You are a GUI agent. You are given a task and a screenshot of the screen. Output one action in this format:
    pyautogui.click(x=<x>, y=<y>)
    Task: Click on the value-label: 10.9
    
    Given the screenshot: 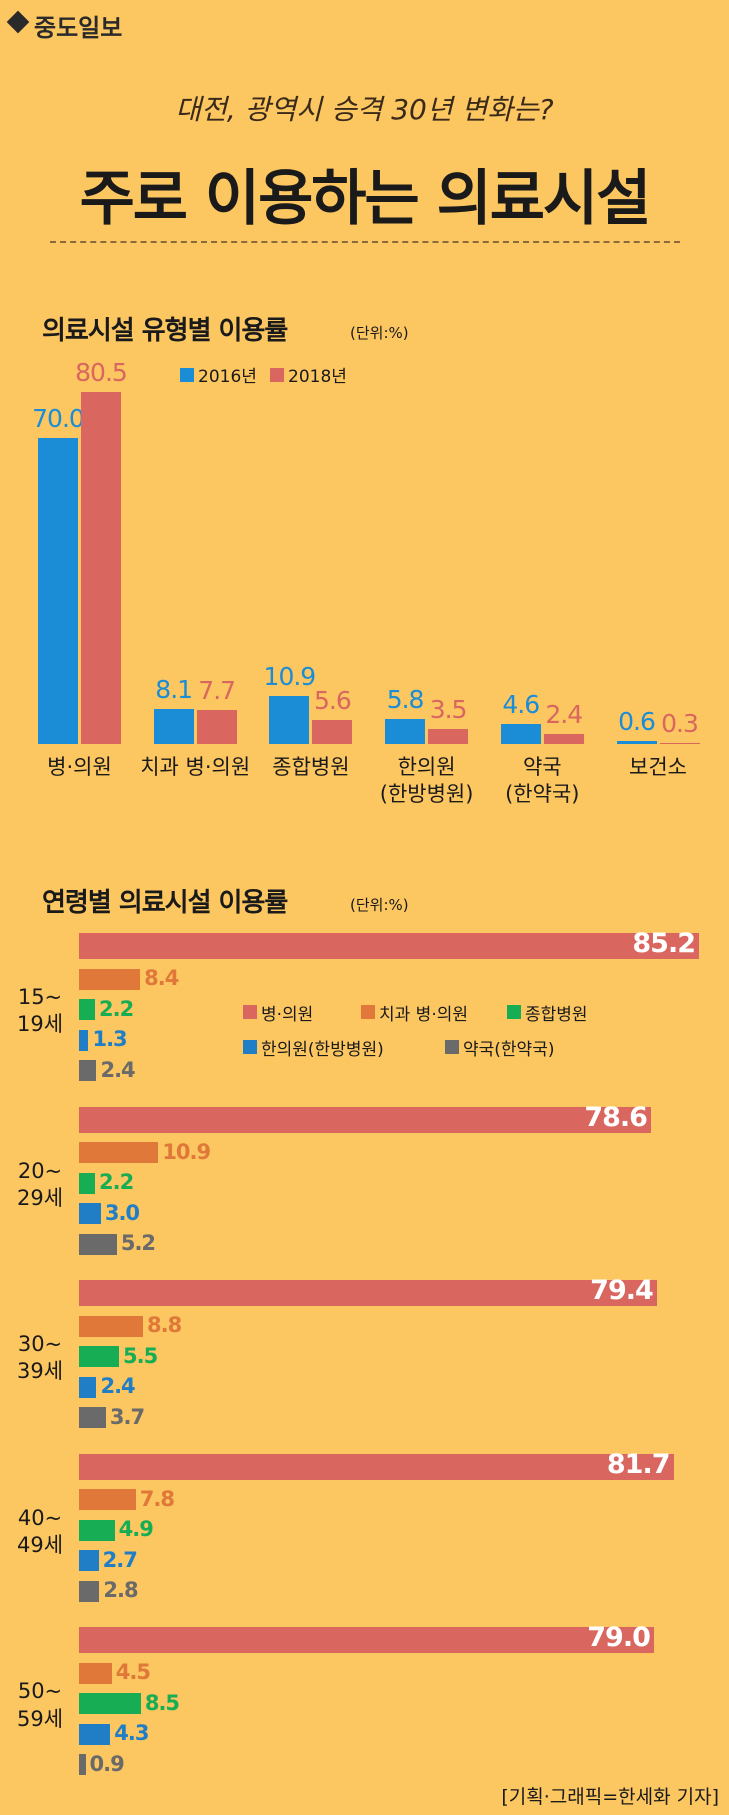 What is the action you would take?
    pyautogui.click(x=290, y=677)
    